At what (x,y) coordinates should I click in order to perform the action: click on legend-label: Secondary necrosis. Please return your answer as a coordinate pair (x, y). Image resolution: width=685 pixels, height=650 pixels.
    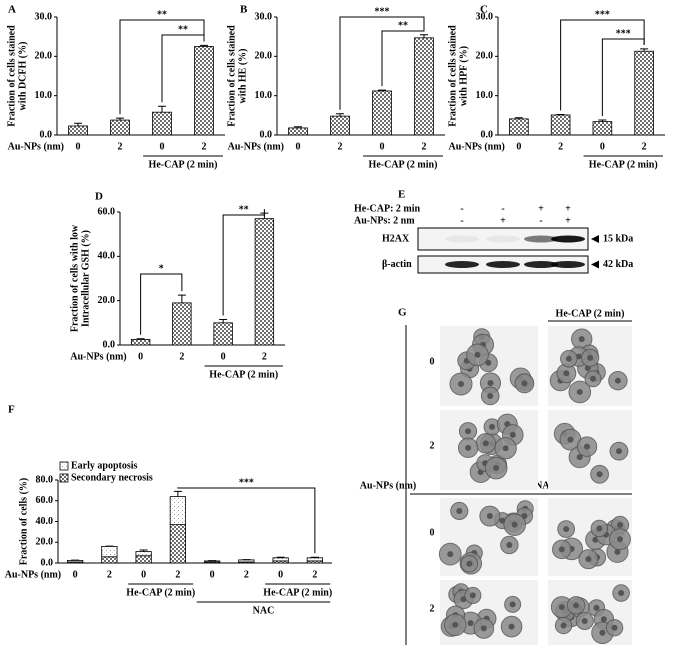
    Looking at the image, I should click on (112, 477).